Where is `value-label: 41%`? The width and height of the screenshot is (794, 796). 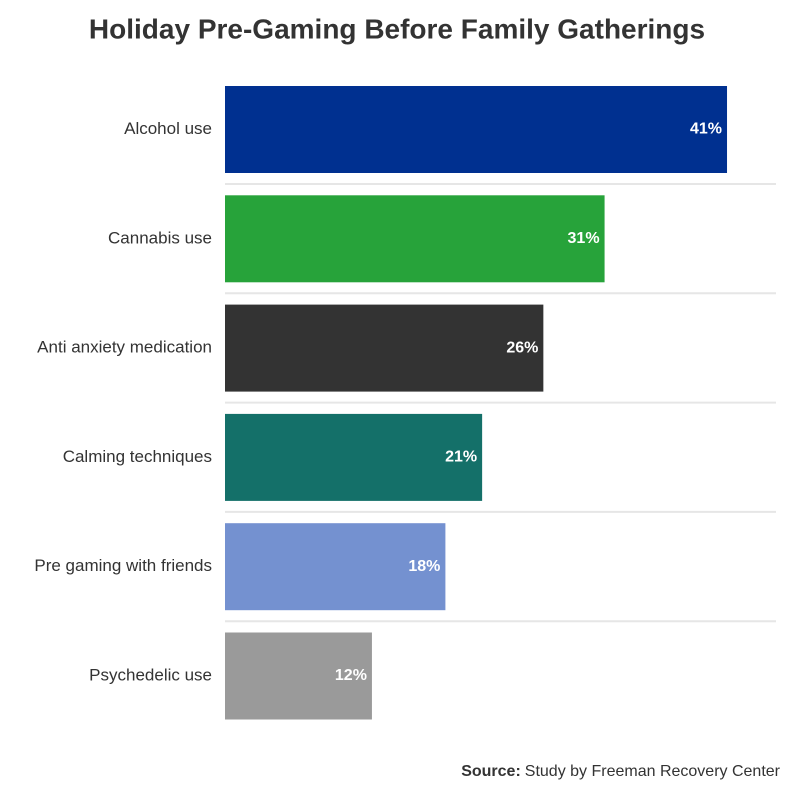
value-label: 41% is located at coordinates (706, 129).